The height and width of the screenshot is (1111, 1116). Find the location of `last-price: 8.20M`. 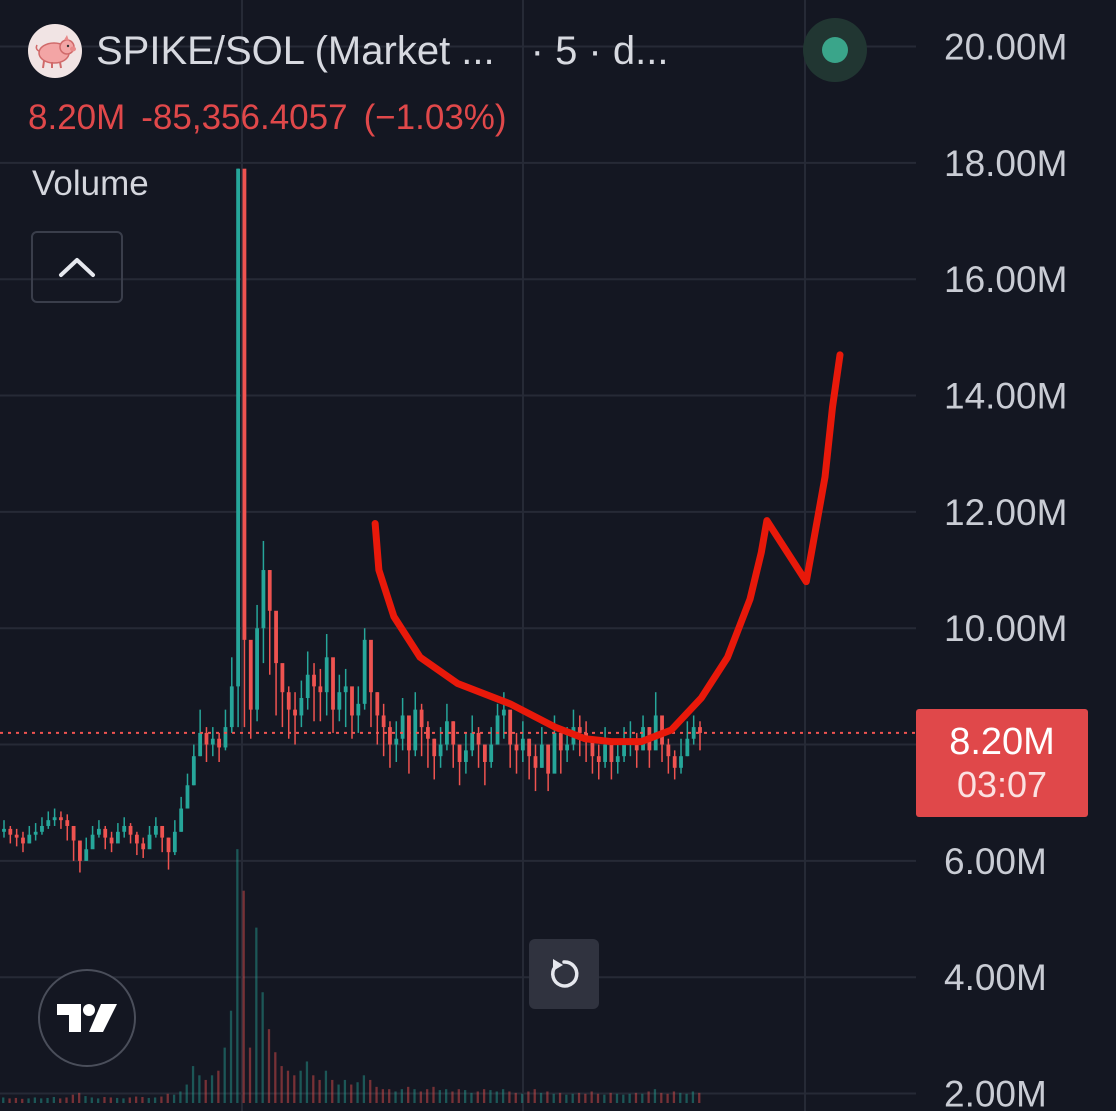

last-price: 8.20M is located at coordinates (77, 117).